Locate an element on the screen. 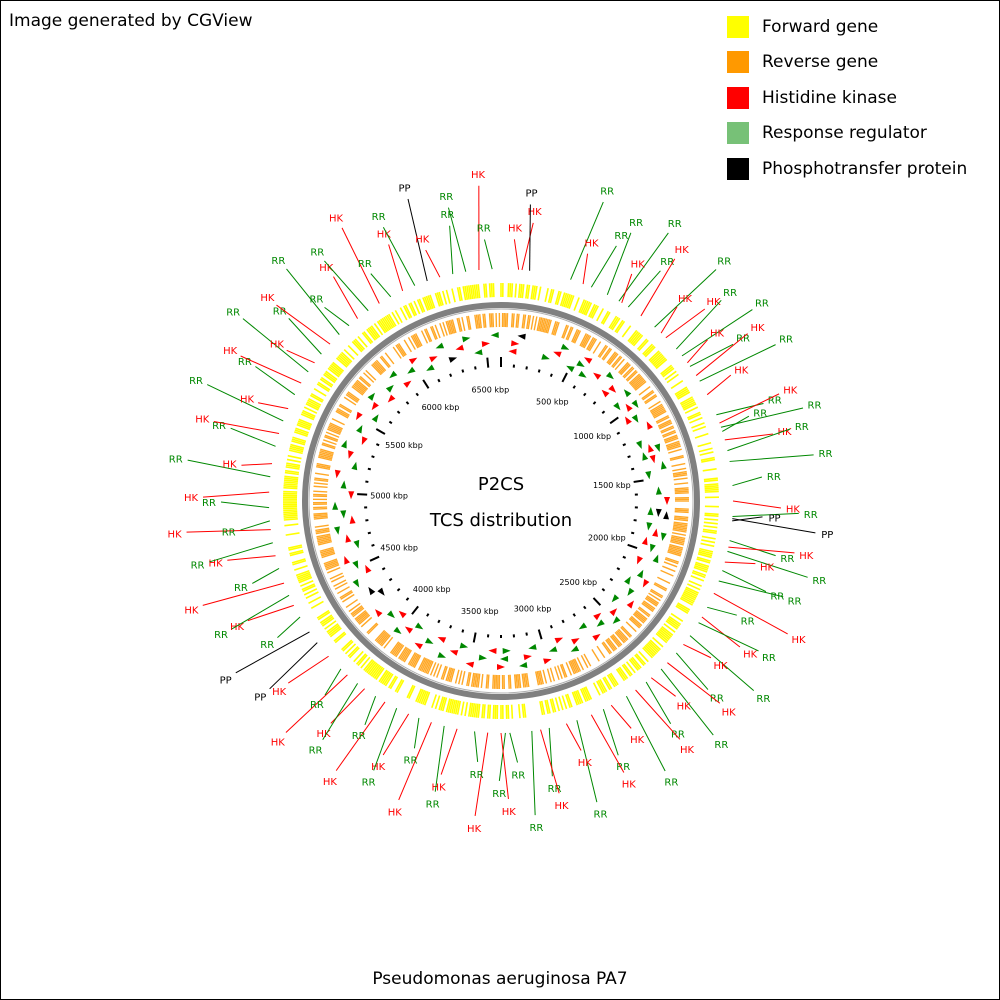 Image resolution: width=1000 pixels, height=1000 pixels. scale-label: 5500 kbp is located at coordinates (404, 445).